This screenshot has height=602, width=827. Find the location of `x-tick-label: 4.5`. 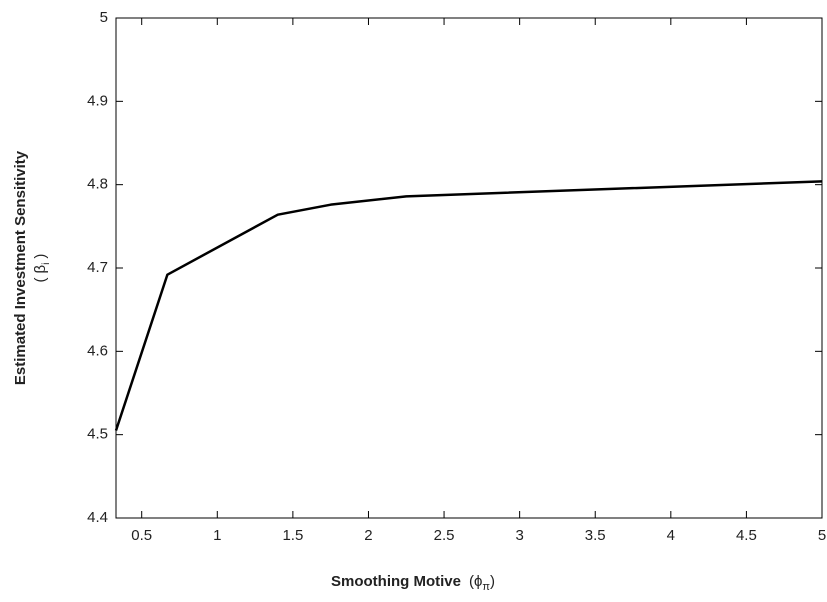

x-tick-label: 4.5 is located at coordinates (746, 535).